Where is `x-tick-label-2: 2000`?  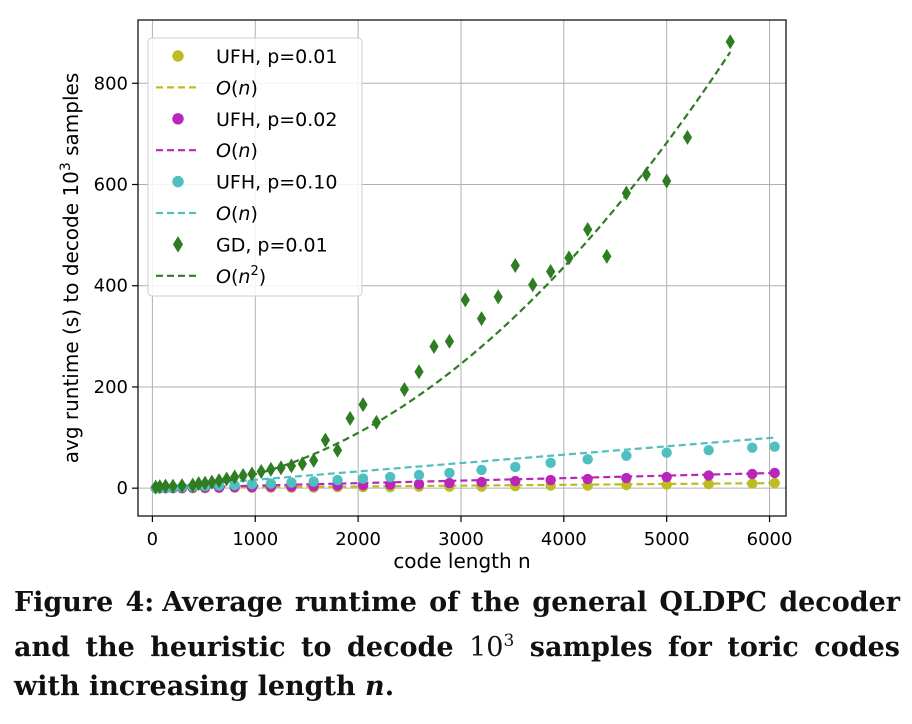
x-tick-label-2: 2000 is located at coordinates (358, 539).